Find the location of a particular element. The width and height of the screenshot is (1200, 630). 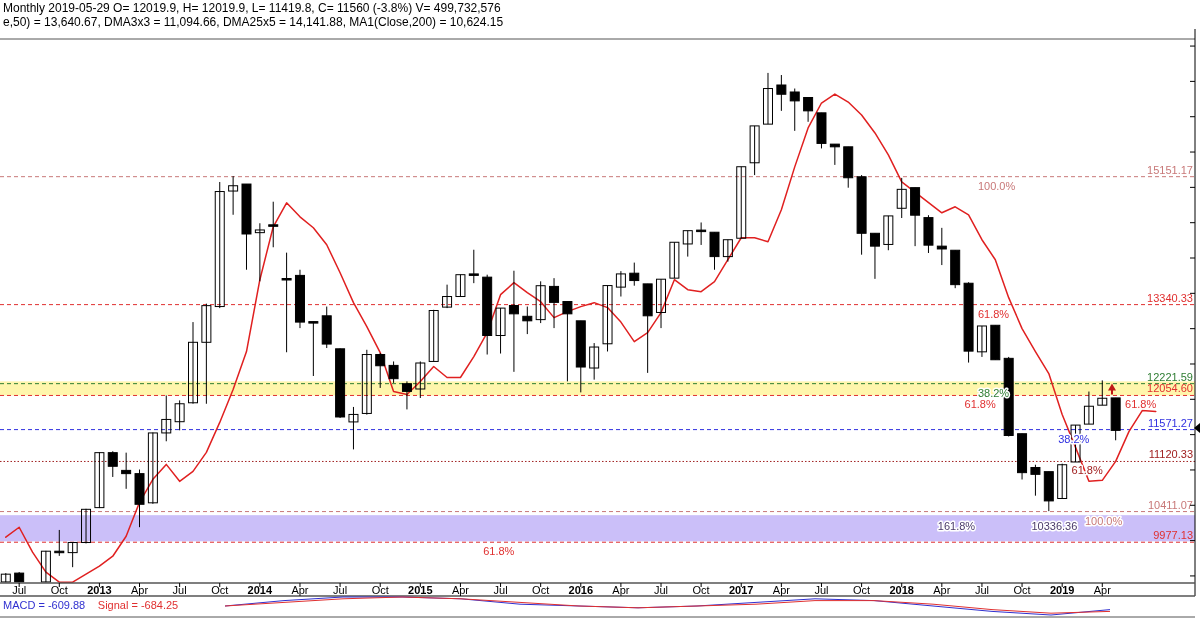

annotation: 161.8% is located at coordinates (956, 525).